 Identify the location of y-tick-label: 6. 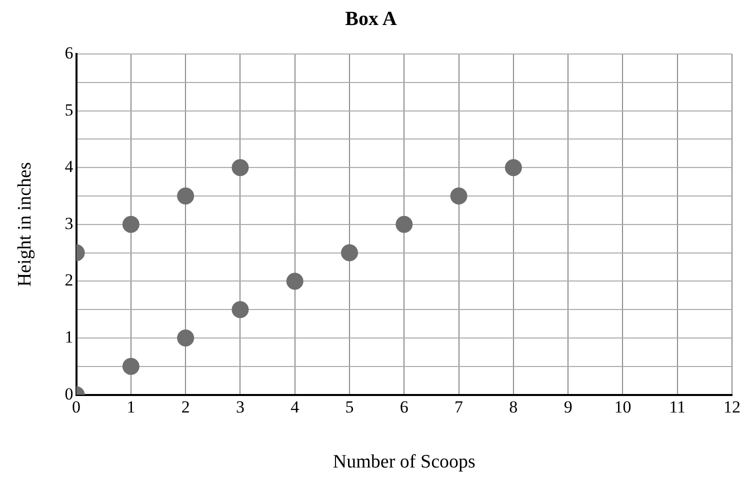
(69, 52).